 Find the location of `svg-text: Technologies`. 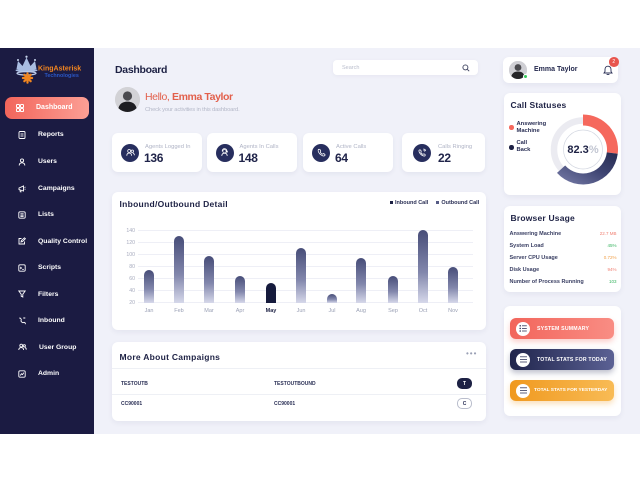

svg-text: Technologies is located at coordinates (62, 76).